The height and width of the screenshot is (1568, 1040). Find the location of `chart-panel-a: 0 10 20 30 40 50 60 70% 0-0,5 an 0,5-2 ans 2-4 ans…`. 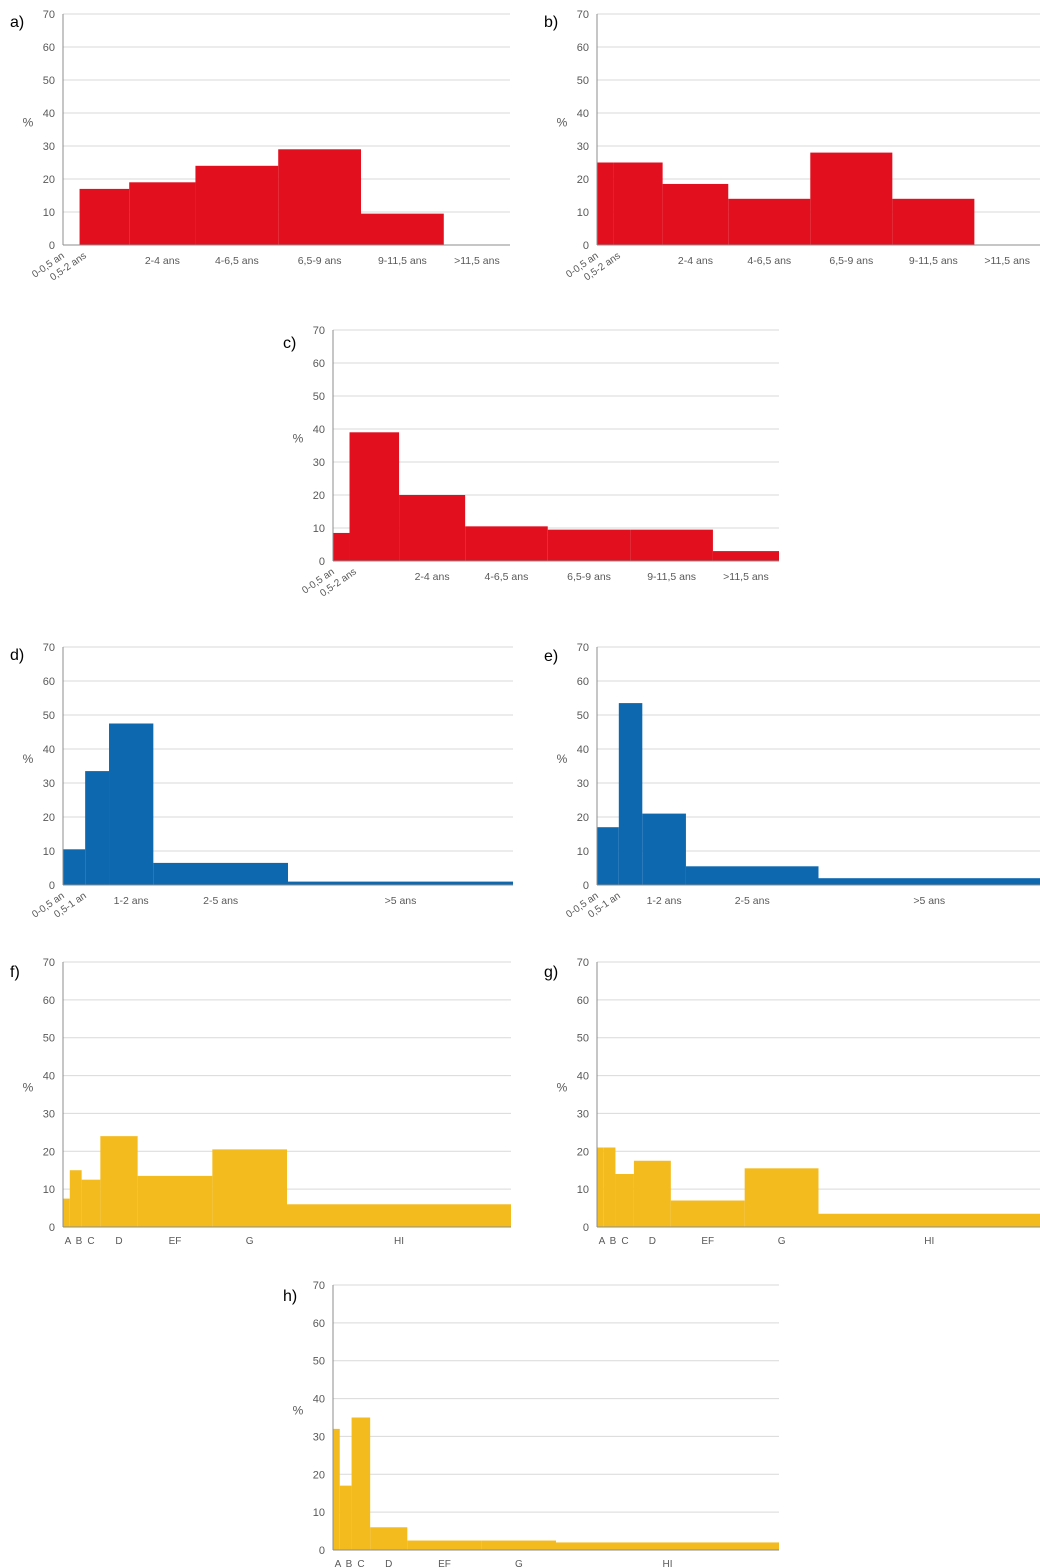

chart-panel-a: 0 10 20 30 40 50 60 70% 0-0,5 an 0,5-2 ans 2-4 ans… is located at coordinates (260, 150).